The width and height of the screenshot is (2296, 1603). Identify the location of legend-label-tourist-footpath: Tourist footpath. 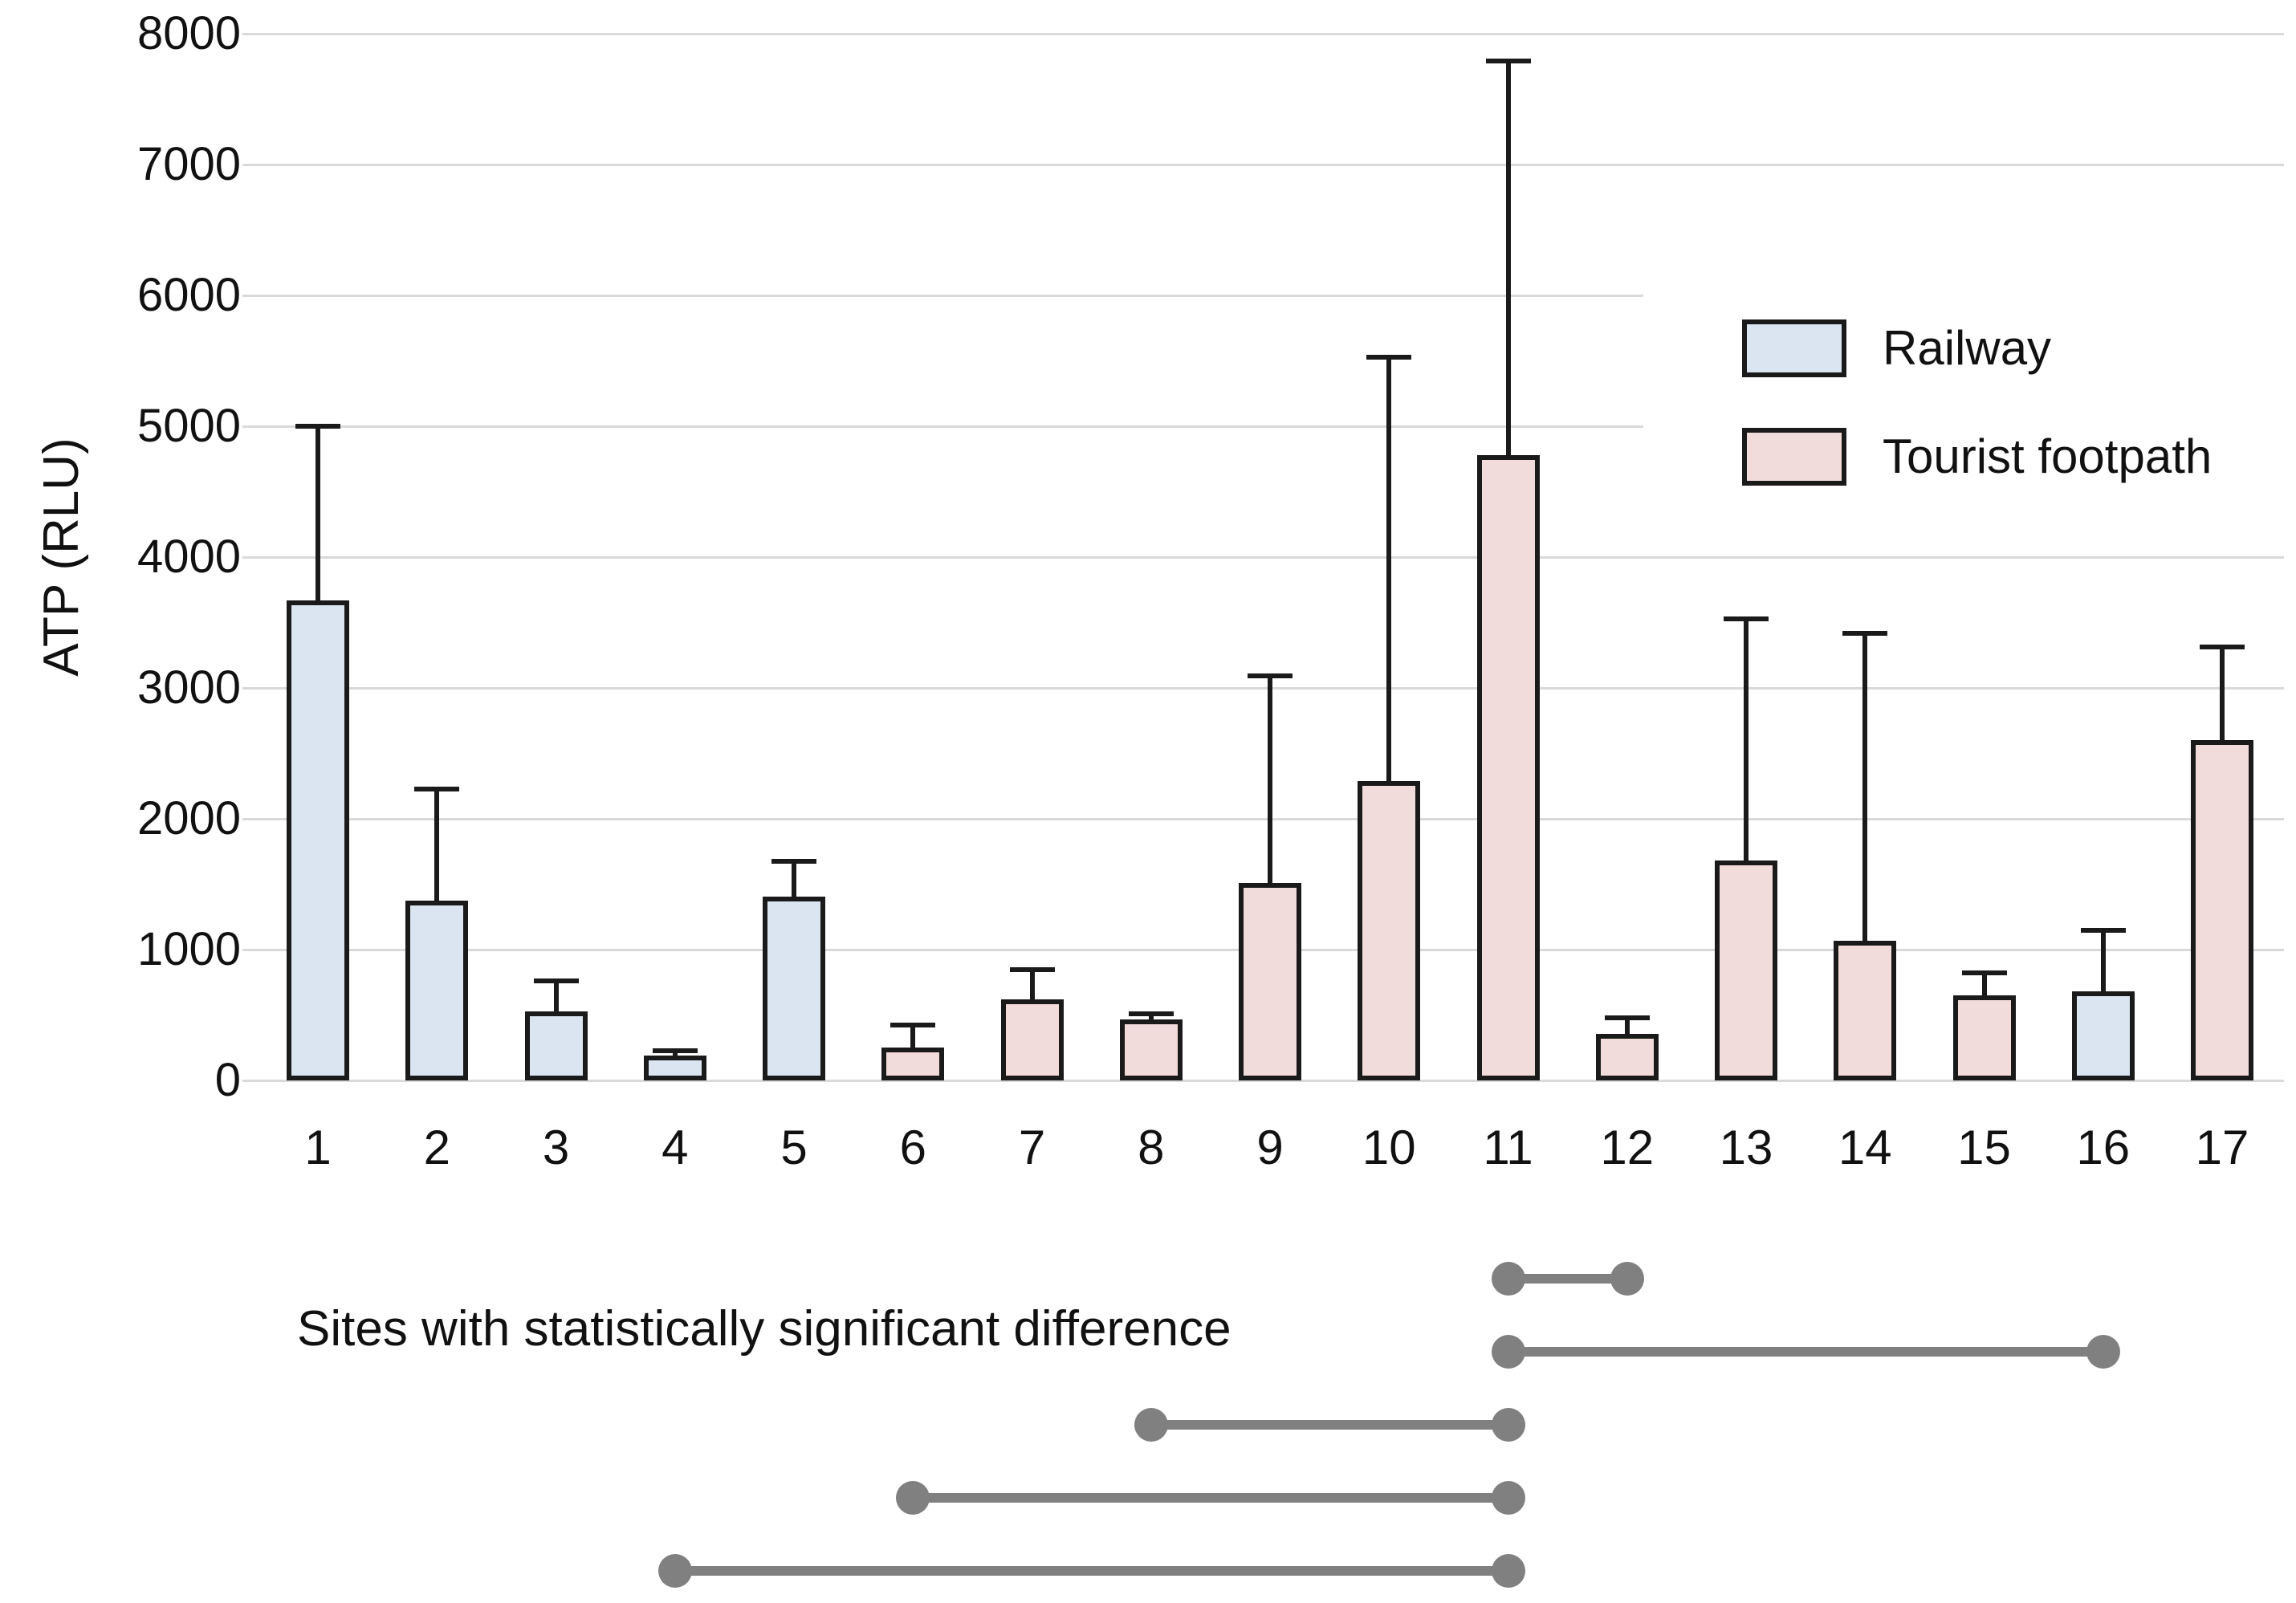
(2048, 456).